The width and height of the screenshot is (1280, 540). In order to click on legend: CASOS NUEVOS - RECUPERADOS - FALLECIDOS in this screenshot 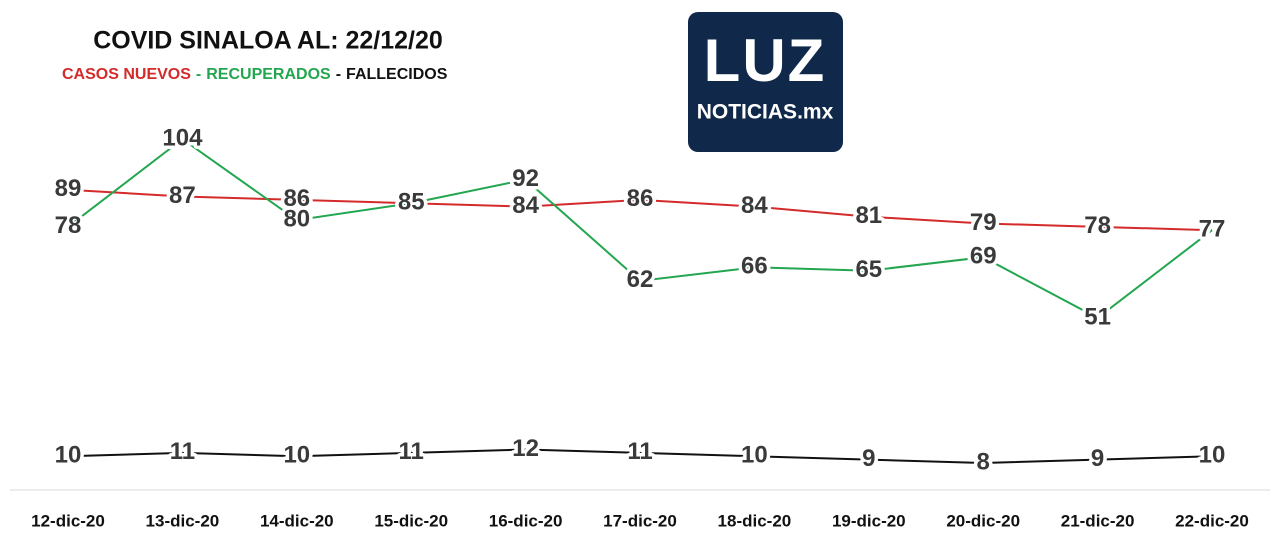, I will do `click(255, 74)`.